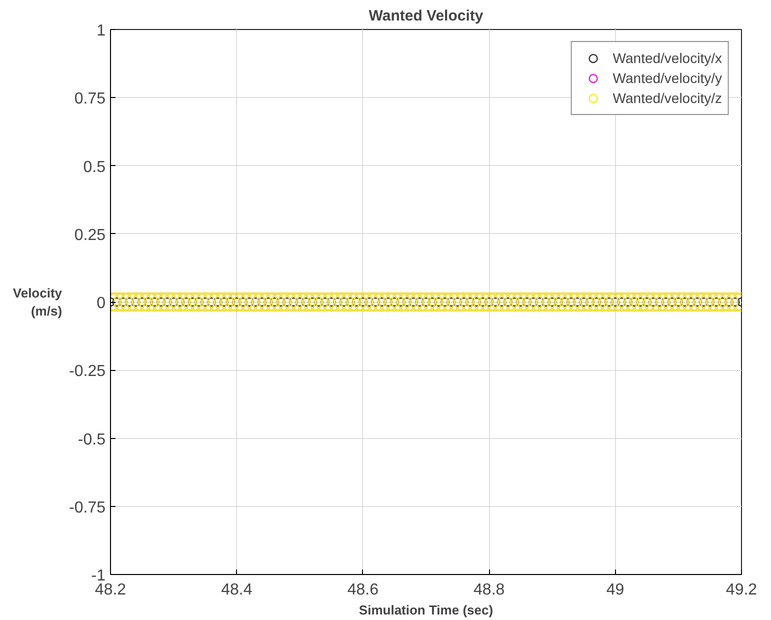  What do you see at coordinates (667, 98) in the screenshot?
I see `legend-label: Wanted/velocity/z` at bounding box center [667, 98].